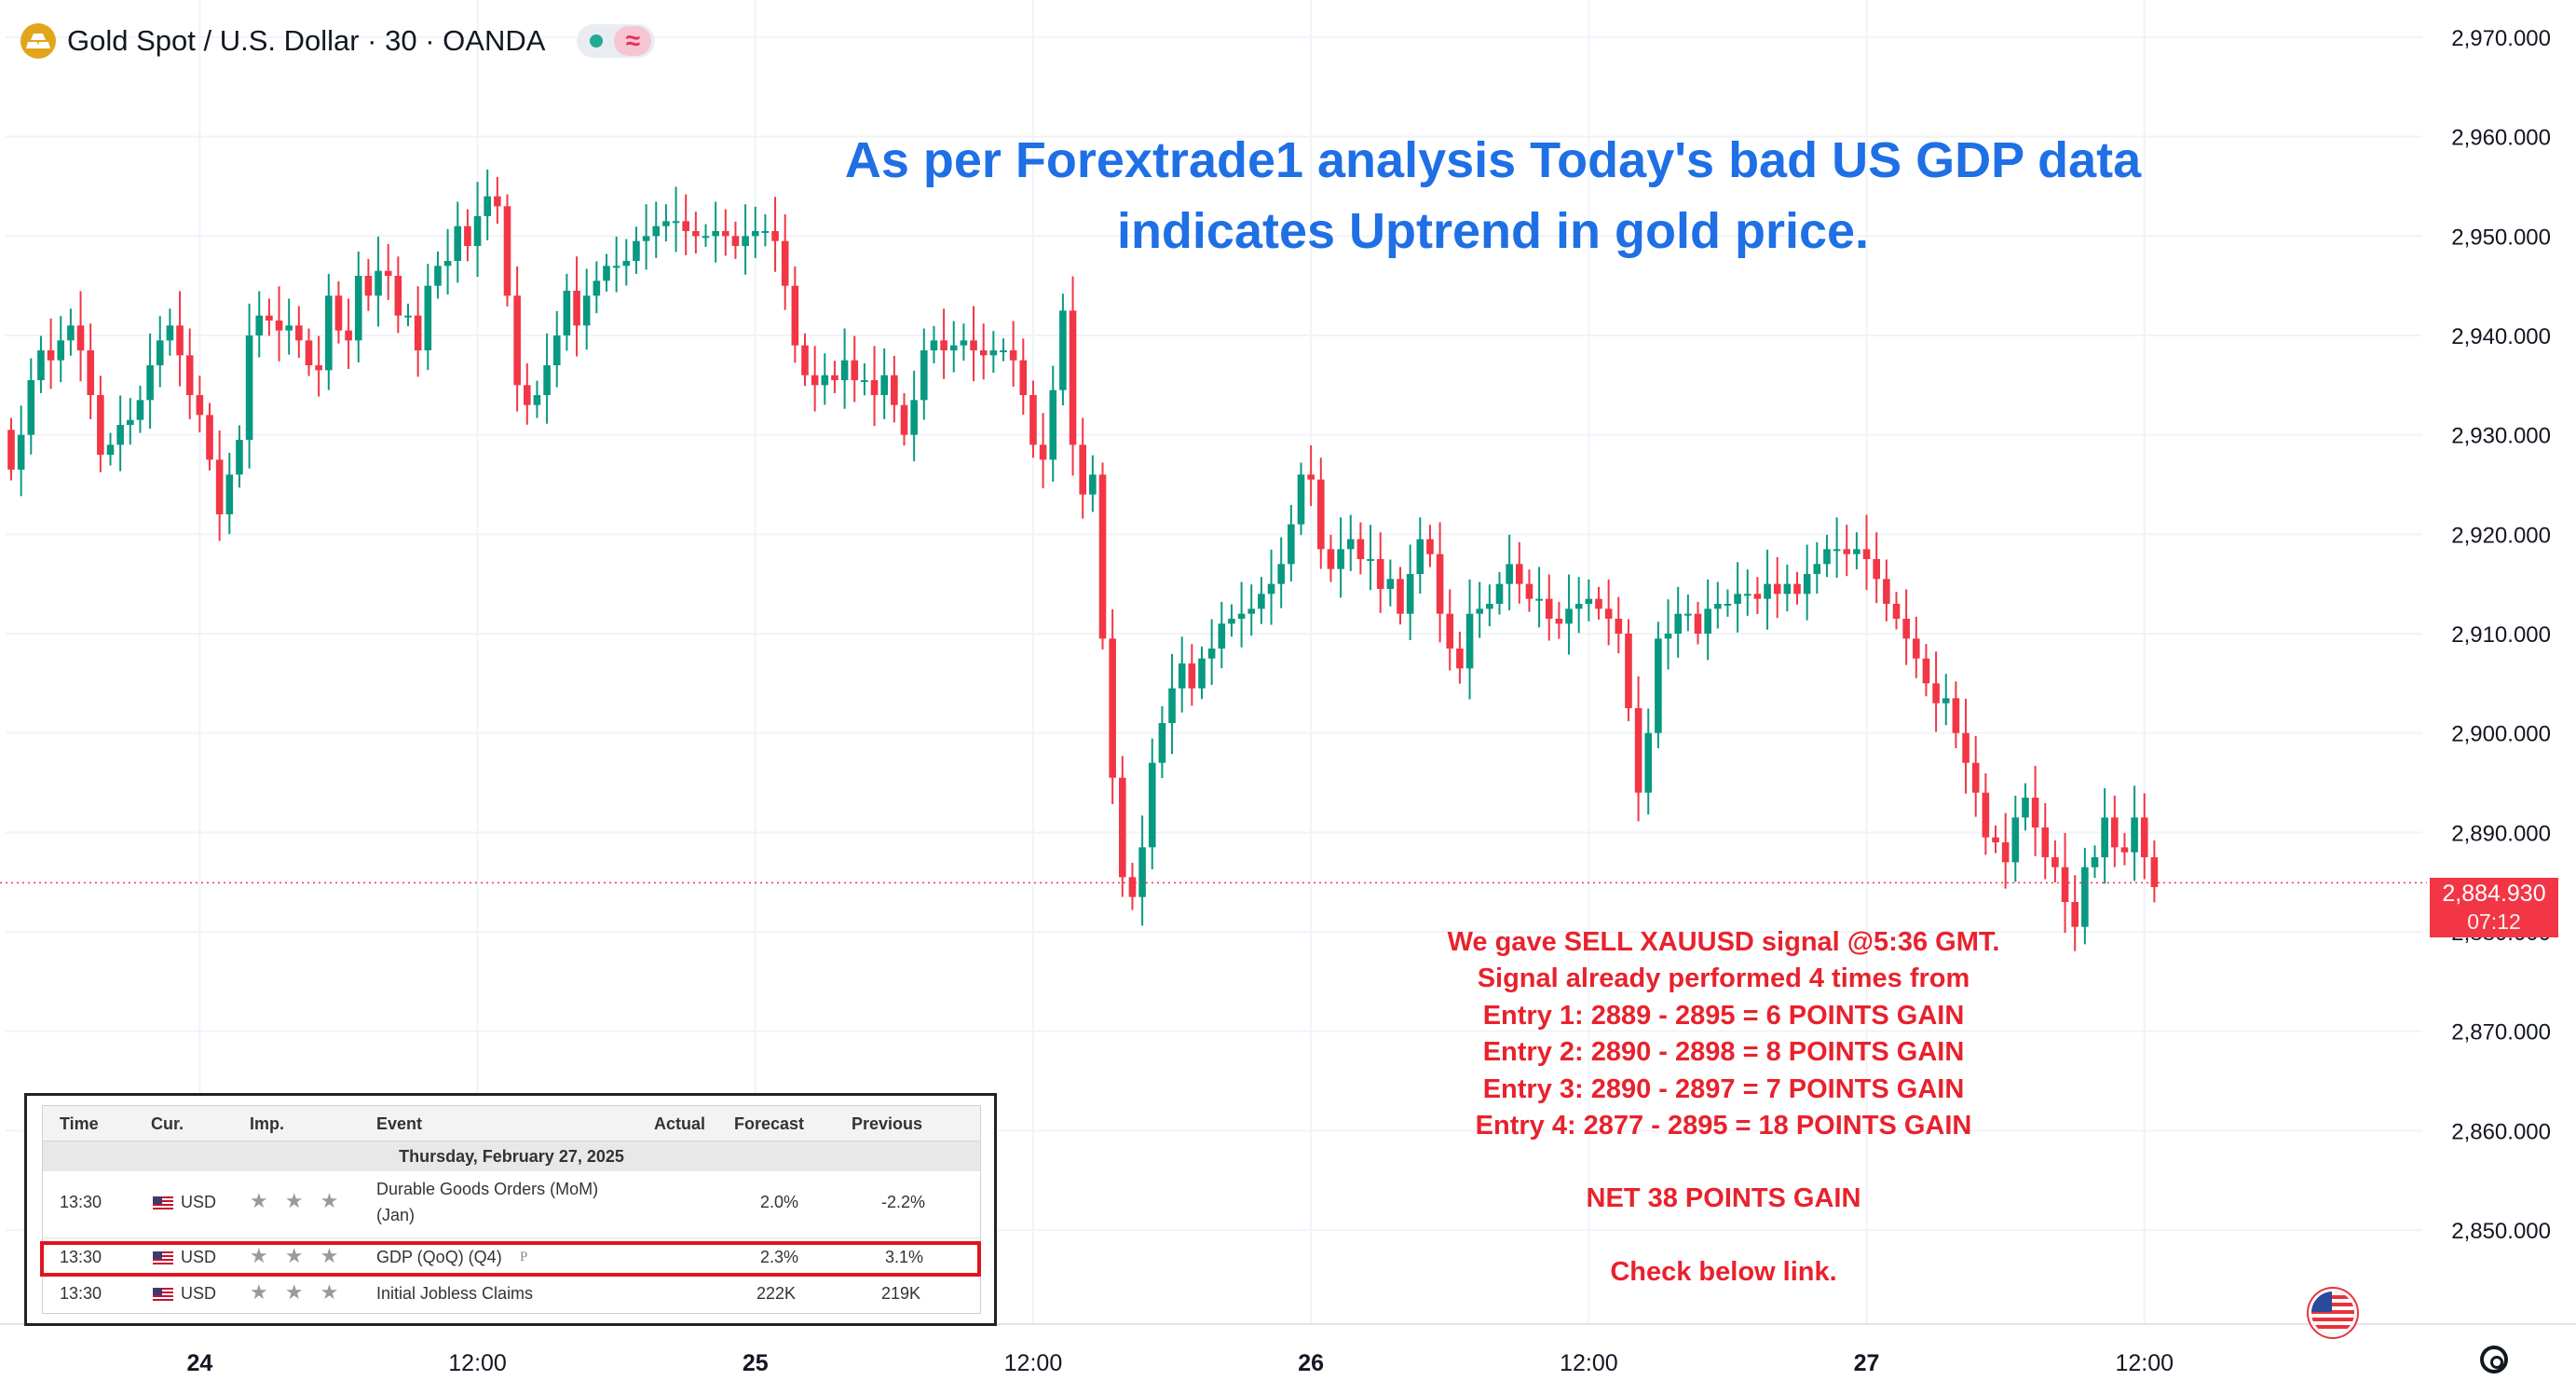  I want to click on signal-line: Entry 4: 2877 - 2895 = 18 POINTS GAIN, so click(1723, 1126).